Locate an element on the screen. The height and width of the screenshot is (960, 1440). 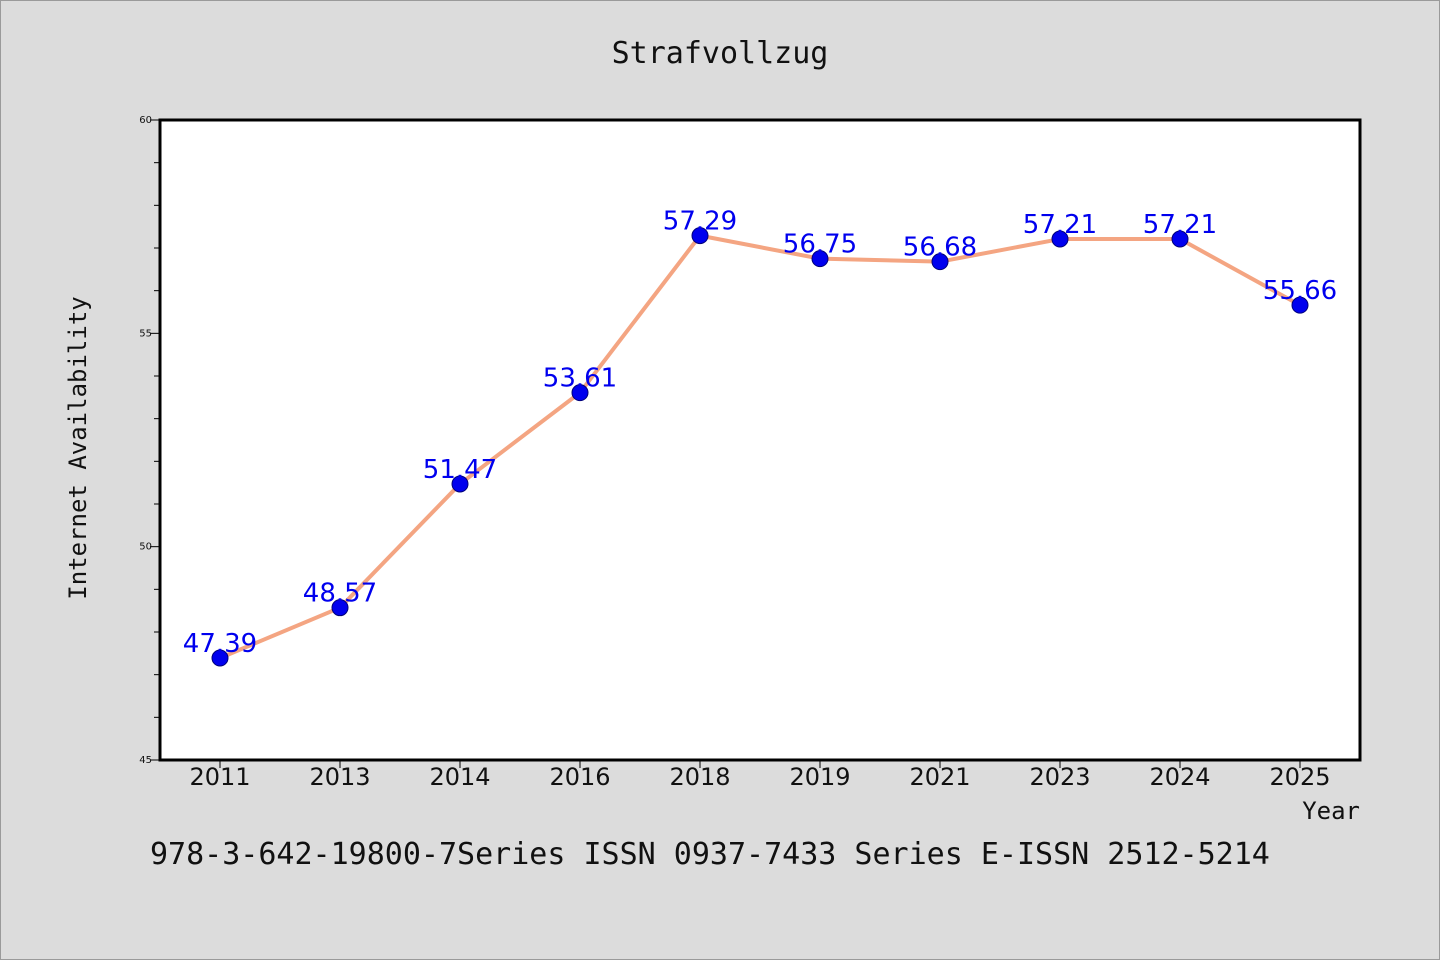
x-tick-label: 2021 is located at coordinates (939, 777).